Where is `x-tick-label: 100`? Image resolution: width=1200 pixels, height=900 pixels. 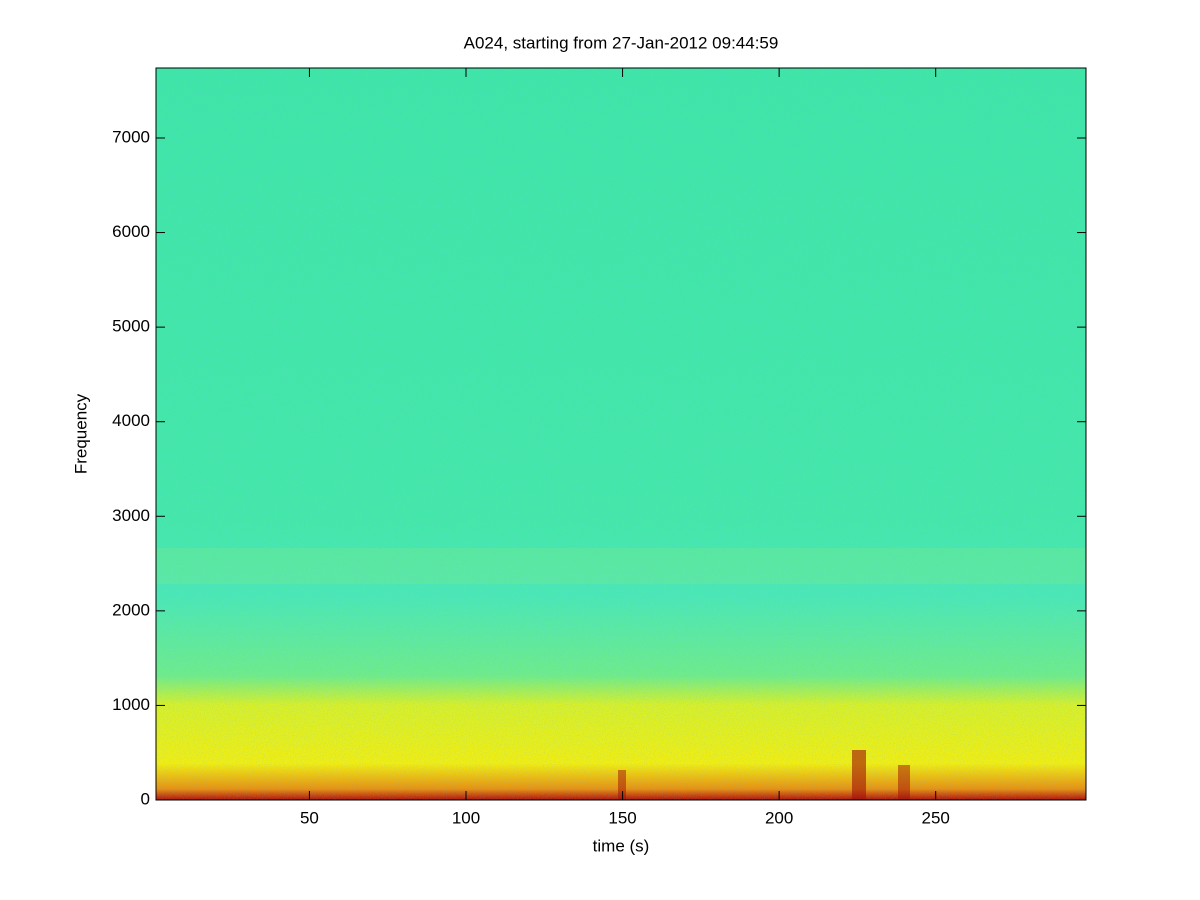 x-tick-label: 100 is located at coordinates (466, 817).